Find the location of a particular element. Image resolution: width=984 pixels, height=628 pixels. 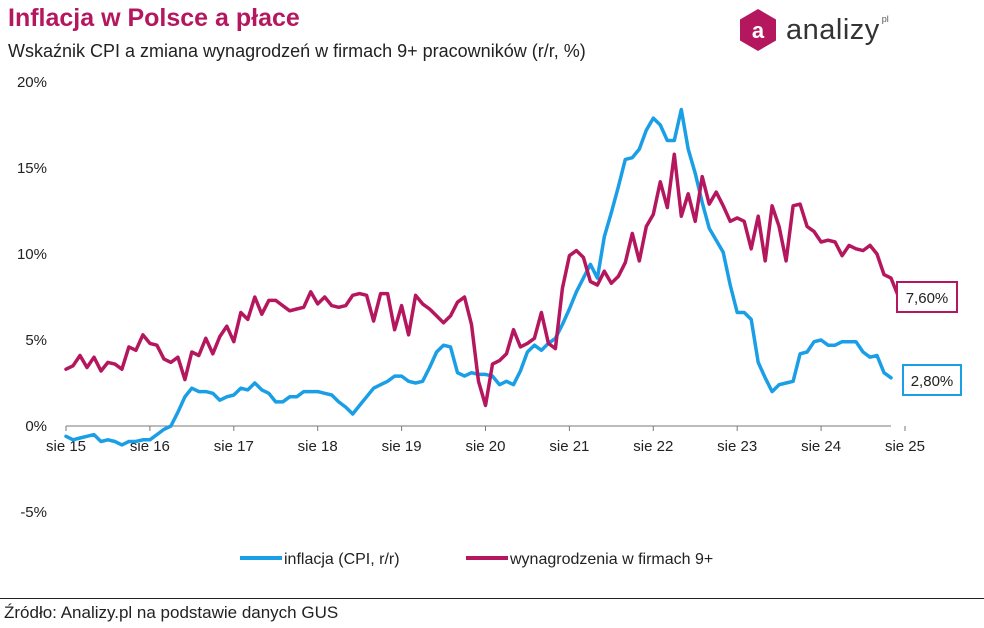

y-tick-label: 5% is located at coordinates (36, 340).